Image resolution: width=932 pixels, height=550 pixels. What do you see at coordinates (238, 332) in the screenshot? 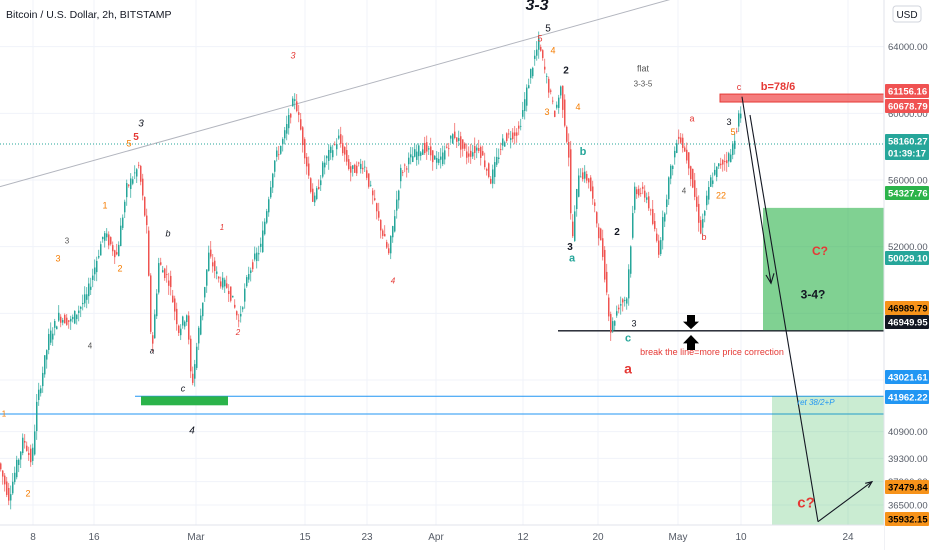
I see `annotation-label: 2` at bounding box center [238, 332].